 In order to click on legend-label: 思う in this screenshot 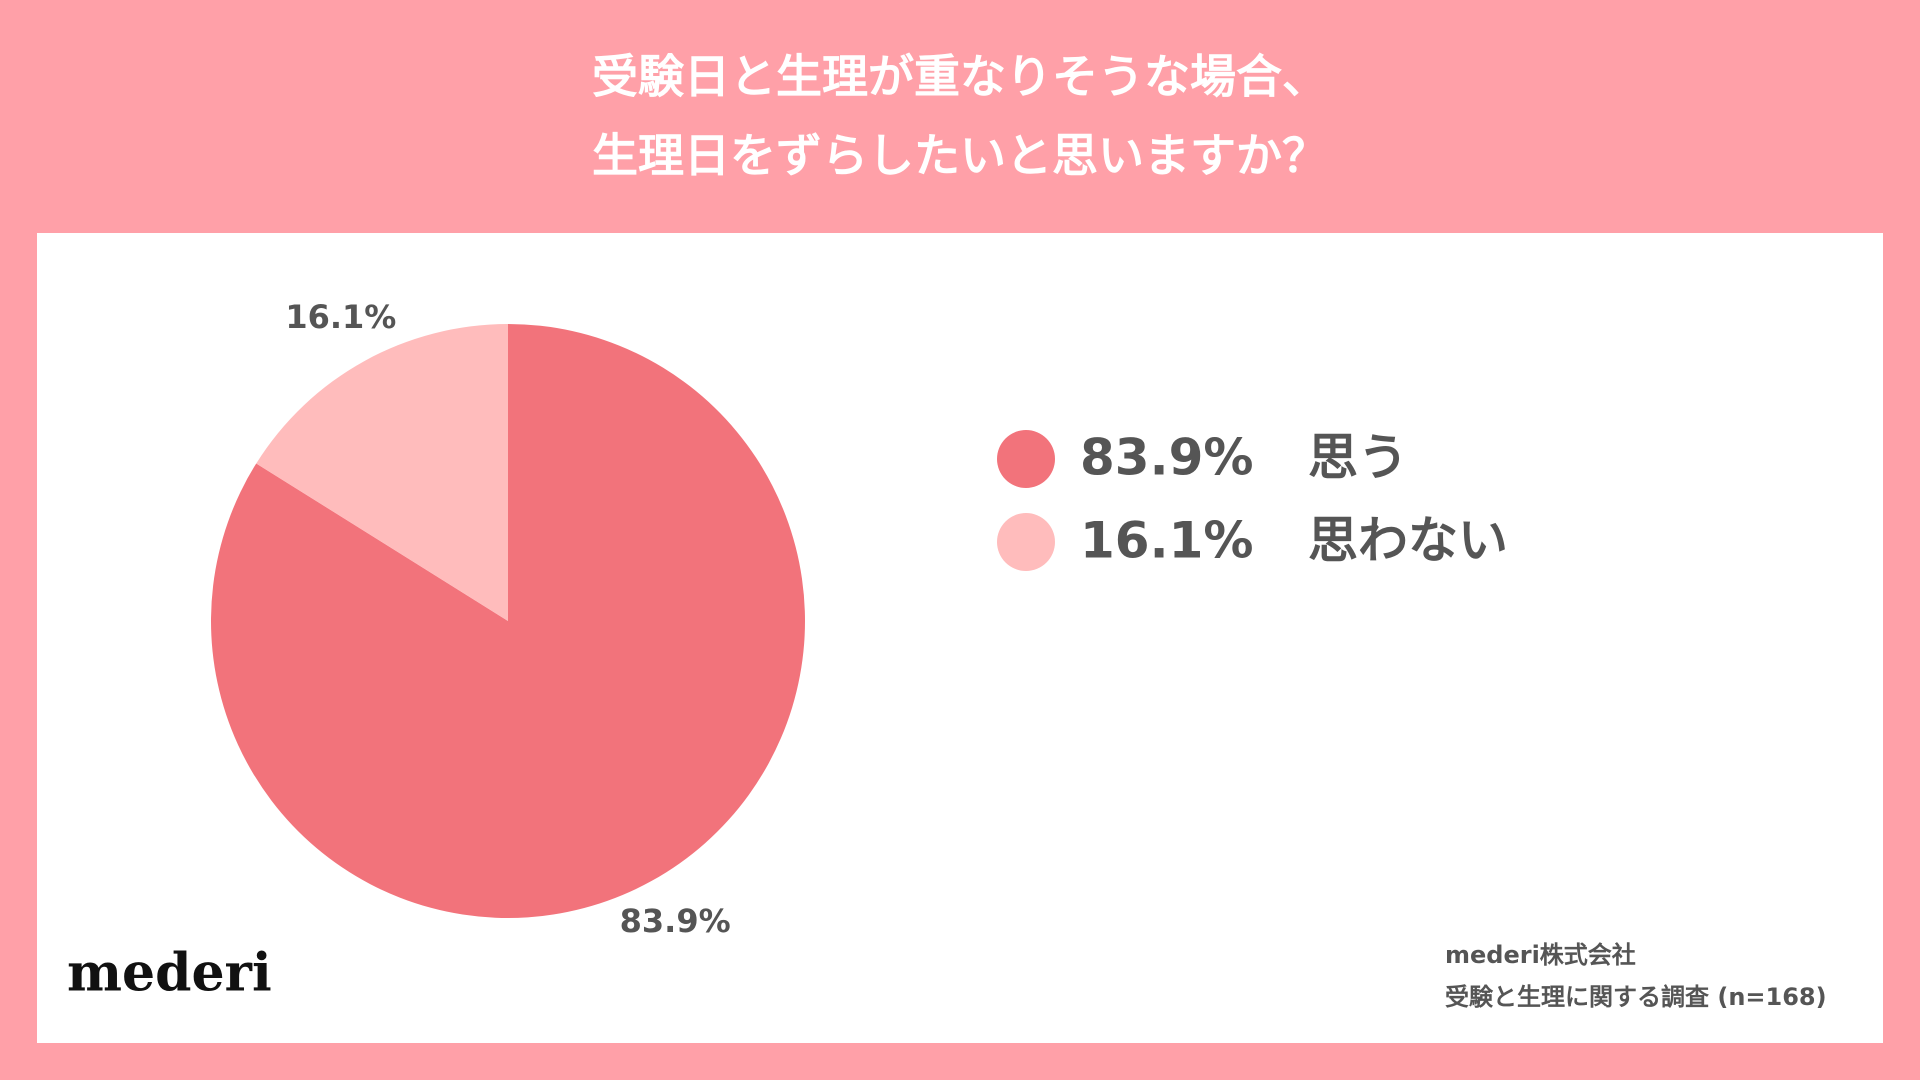, I will do `click(1358, 458)`.